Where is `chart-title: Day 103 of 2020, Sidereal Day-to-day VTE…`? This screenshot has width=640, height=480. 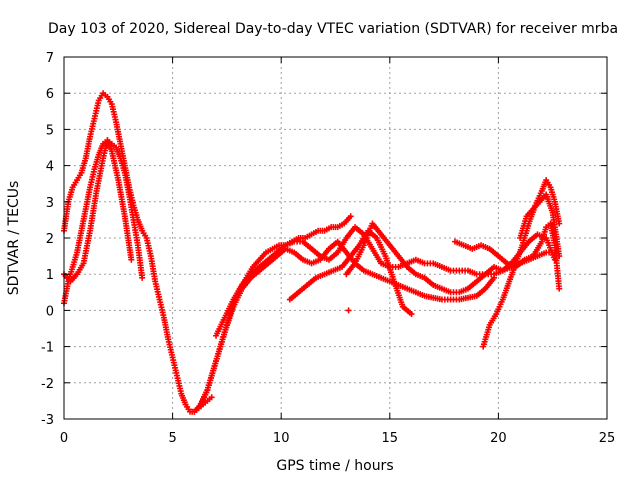
chart-title: Day 103 of 2020, Sidereal Day-to-day VTE… is located at coordinates (333, 29).